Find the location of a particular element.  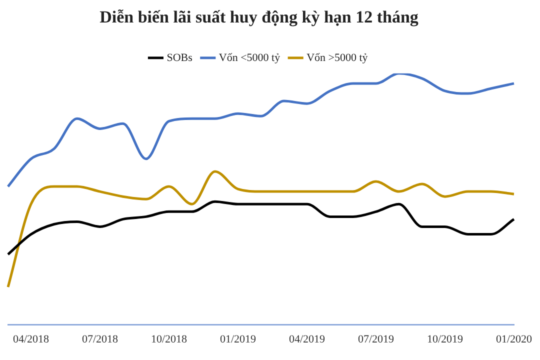

x-tick-label: 07/2019 is located at coordinates (376, 339).